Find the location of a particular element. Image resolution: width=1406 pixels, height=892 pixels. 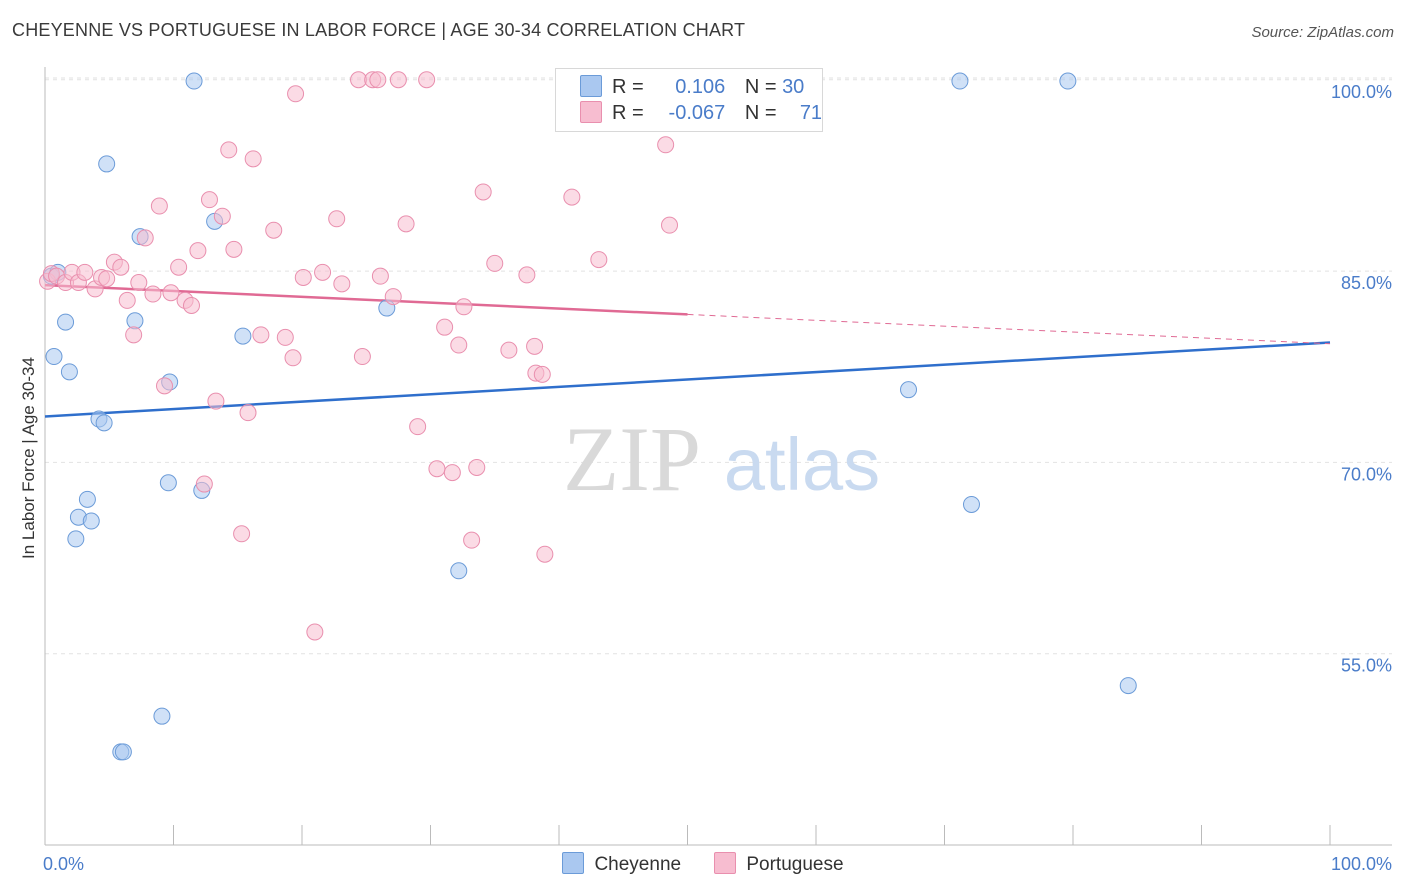

n-value: 71 is located at coordinates (811, 113).